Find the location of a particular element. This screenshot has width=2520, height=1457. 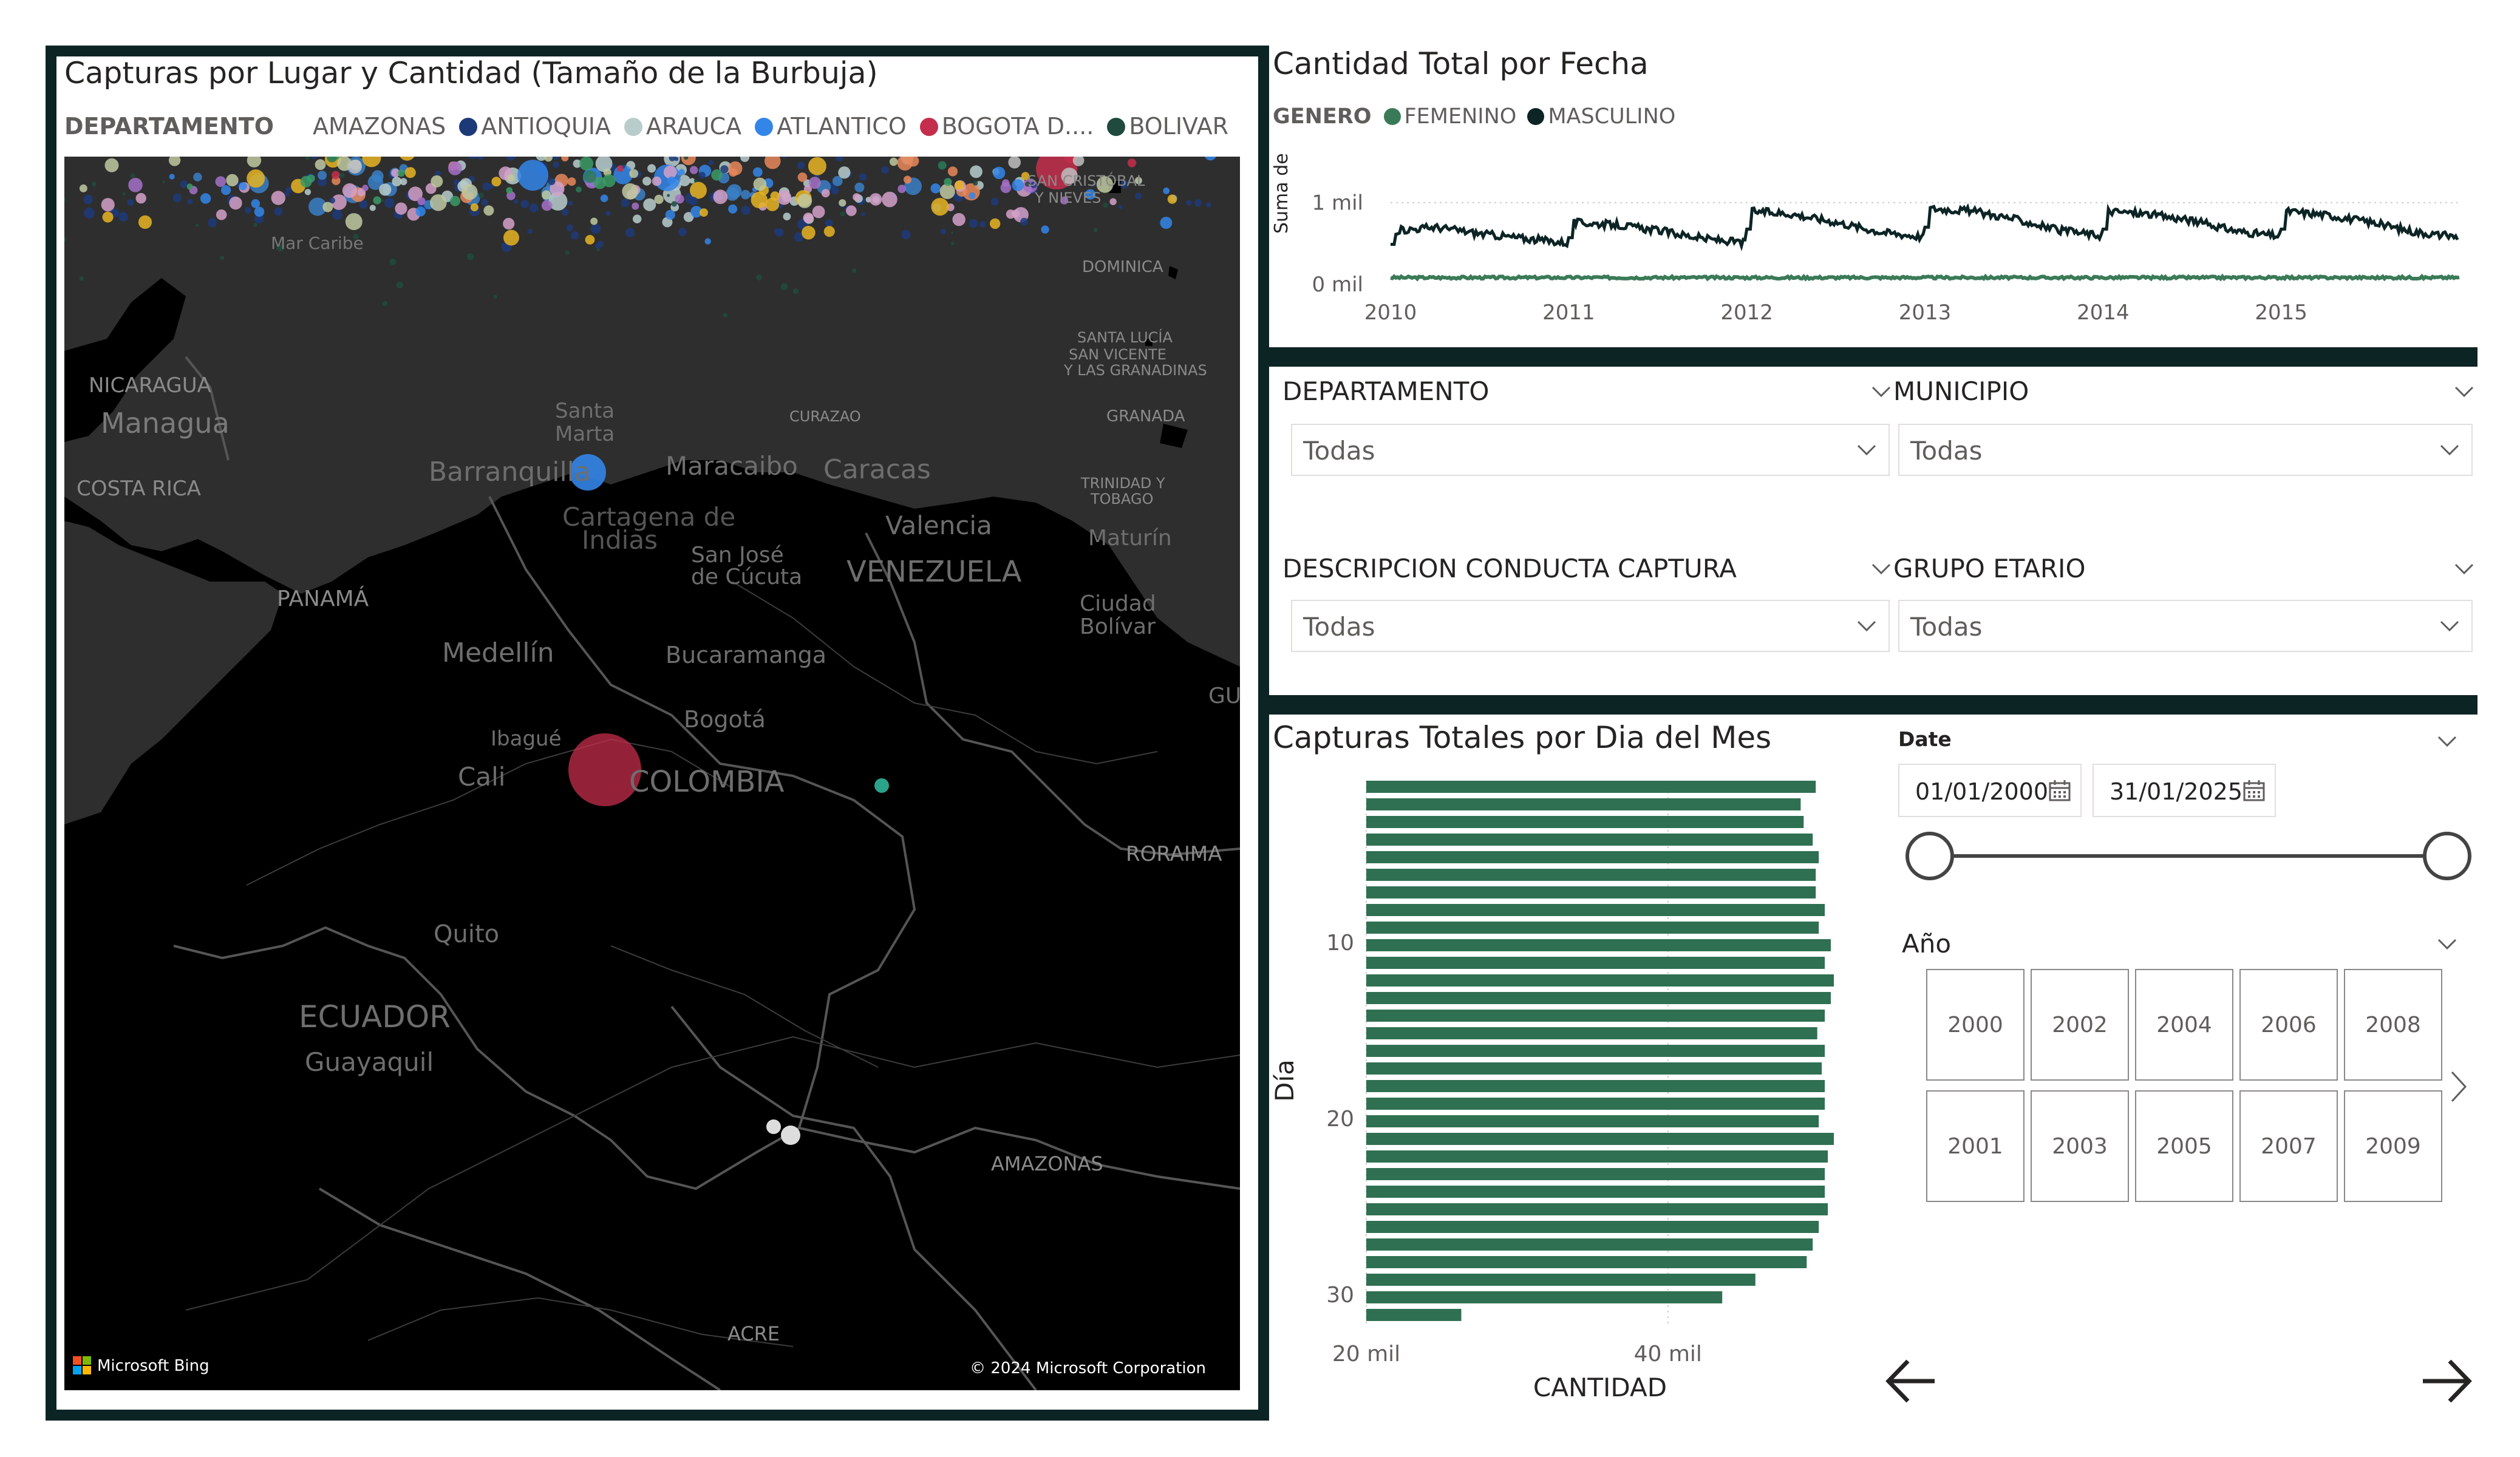

slicer-dropdown-municipio: Todas is located at coordinates (2185, 450).